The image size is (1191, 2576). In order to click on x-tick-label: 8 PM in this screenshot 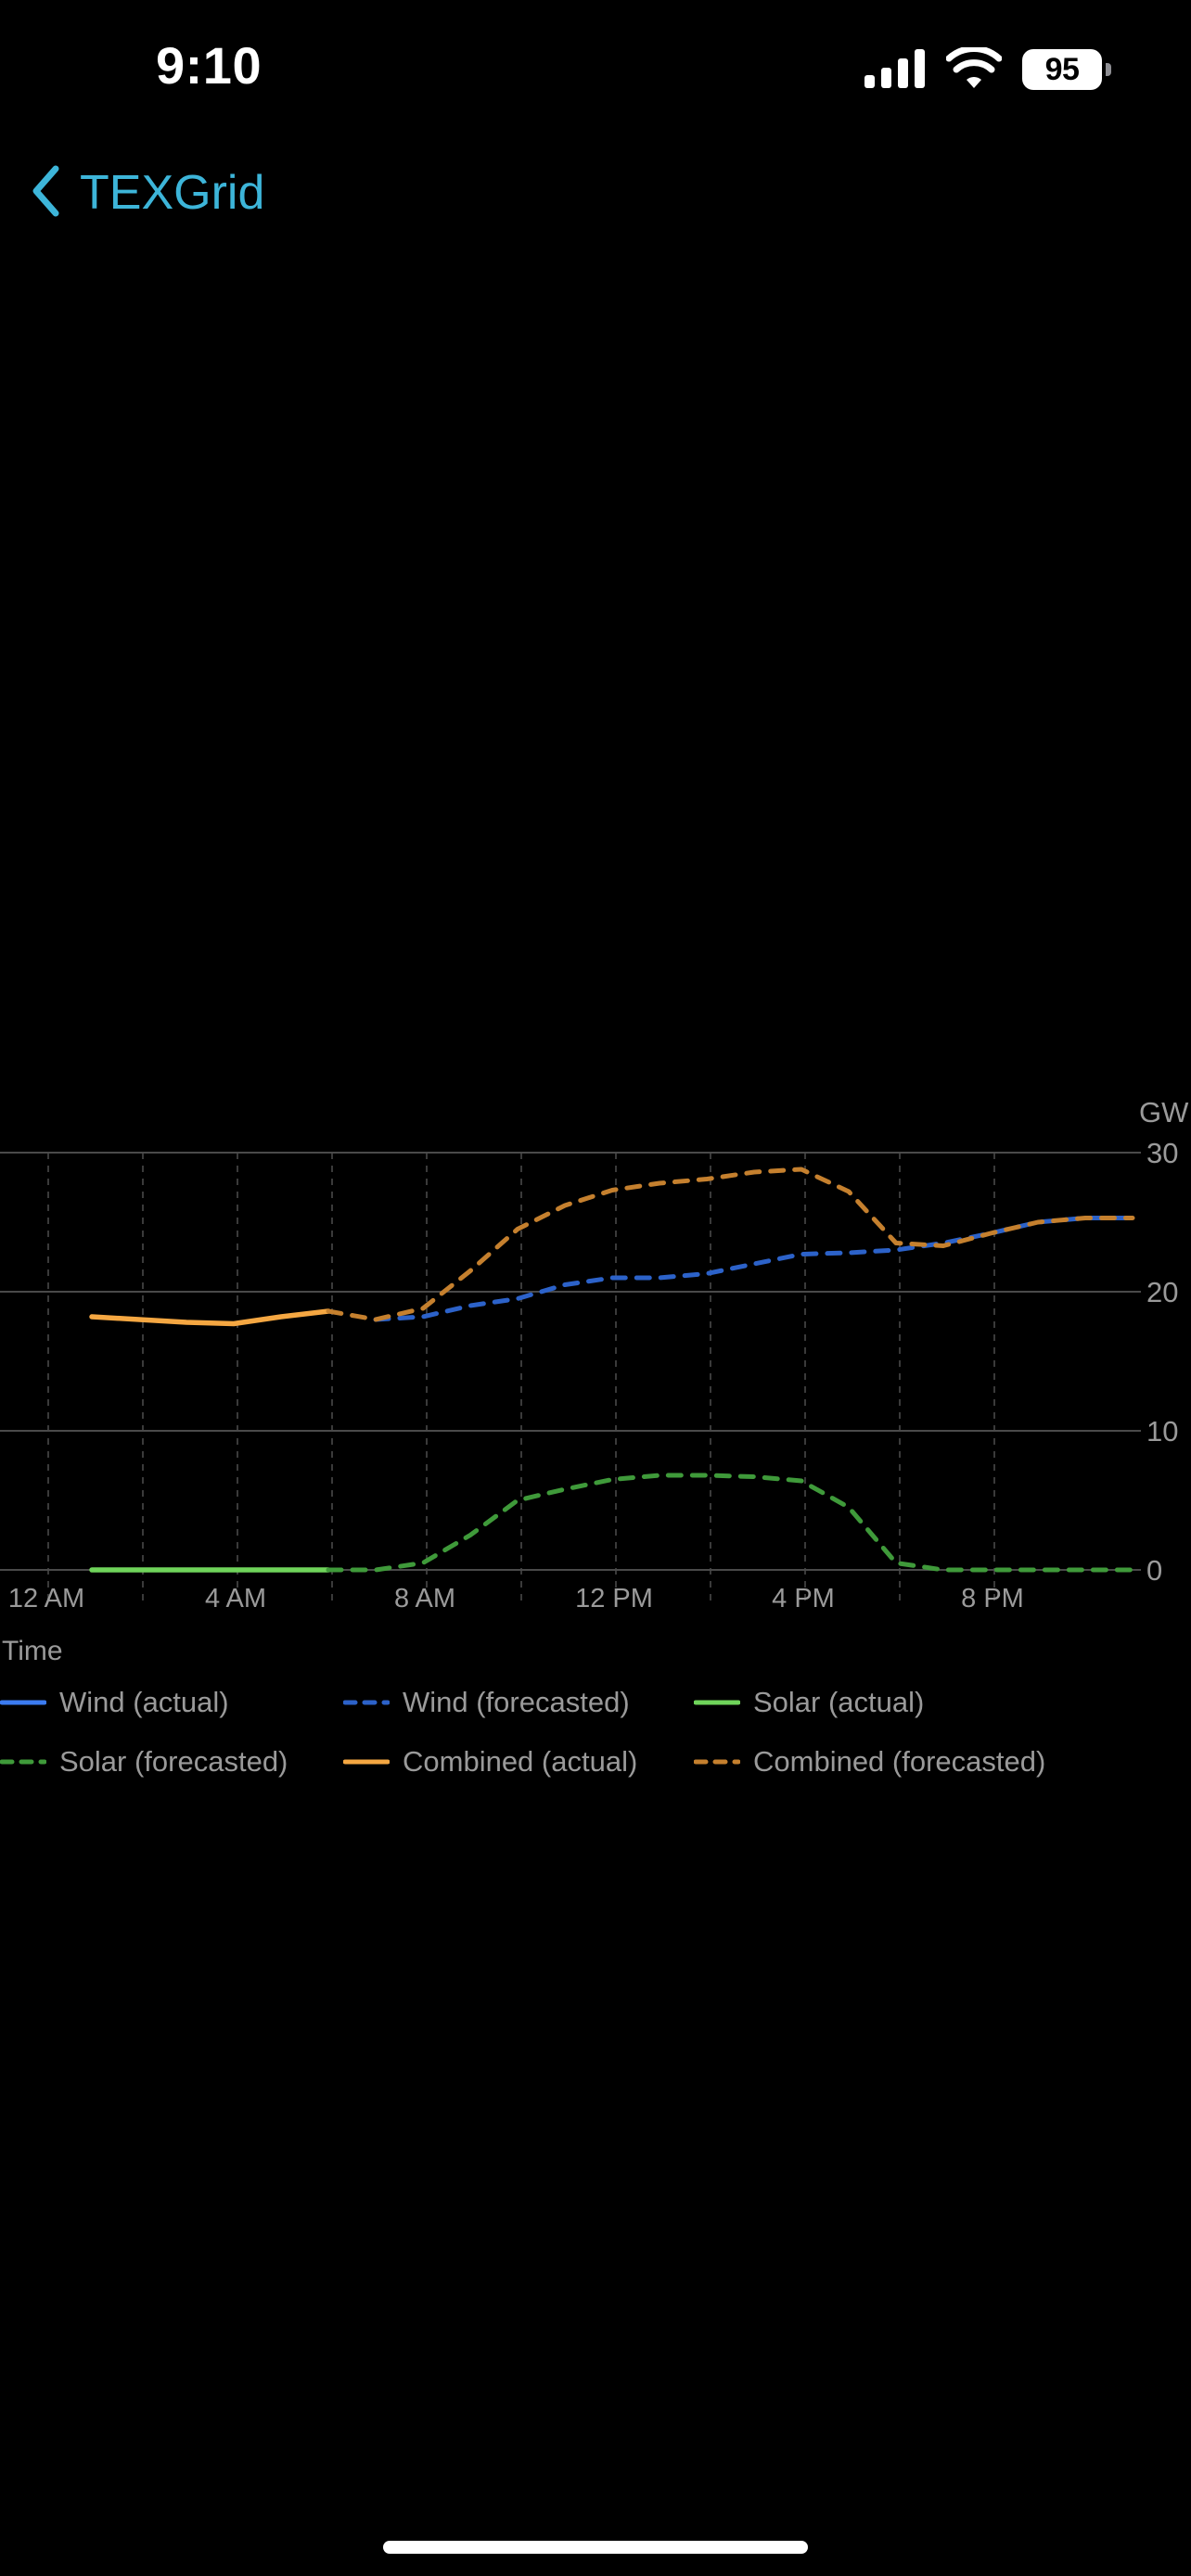, I will do `click(992, 1599)`.